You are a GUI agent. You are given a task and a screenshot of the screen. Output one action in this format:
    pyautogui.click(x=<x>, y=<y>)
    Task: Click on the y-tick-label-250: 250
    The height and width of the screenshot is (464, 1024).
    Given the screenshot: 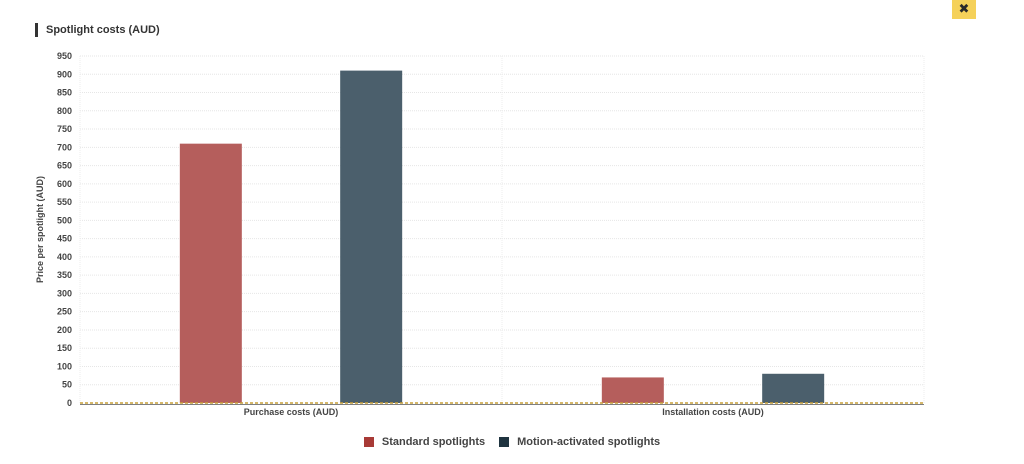 What is the action you would take?
    pyautogui.click(x=64, y=312)
    